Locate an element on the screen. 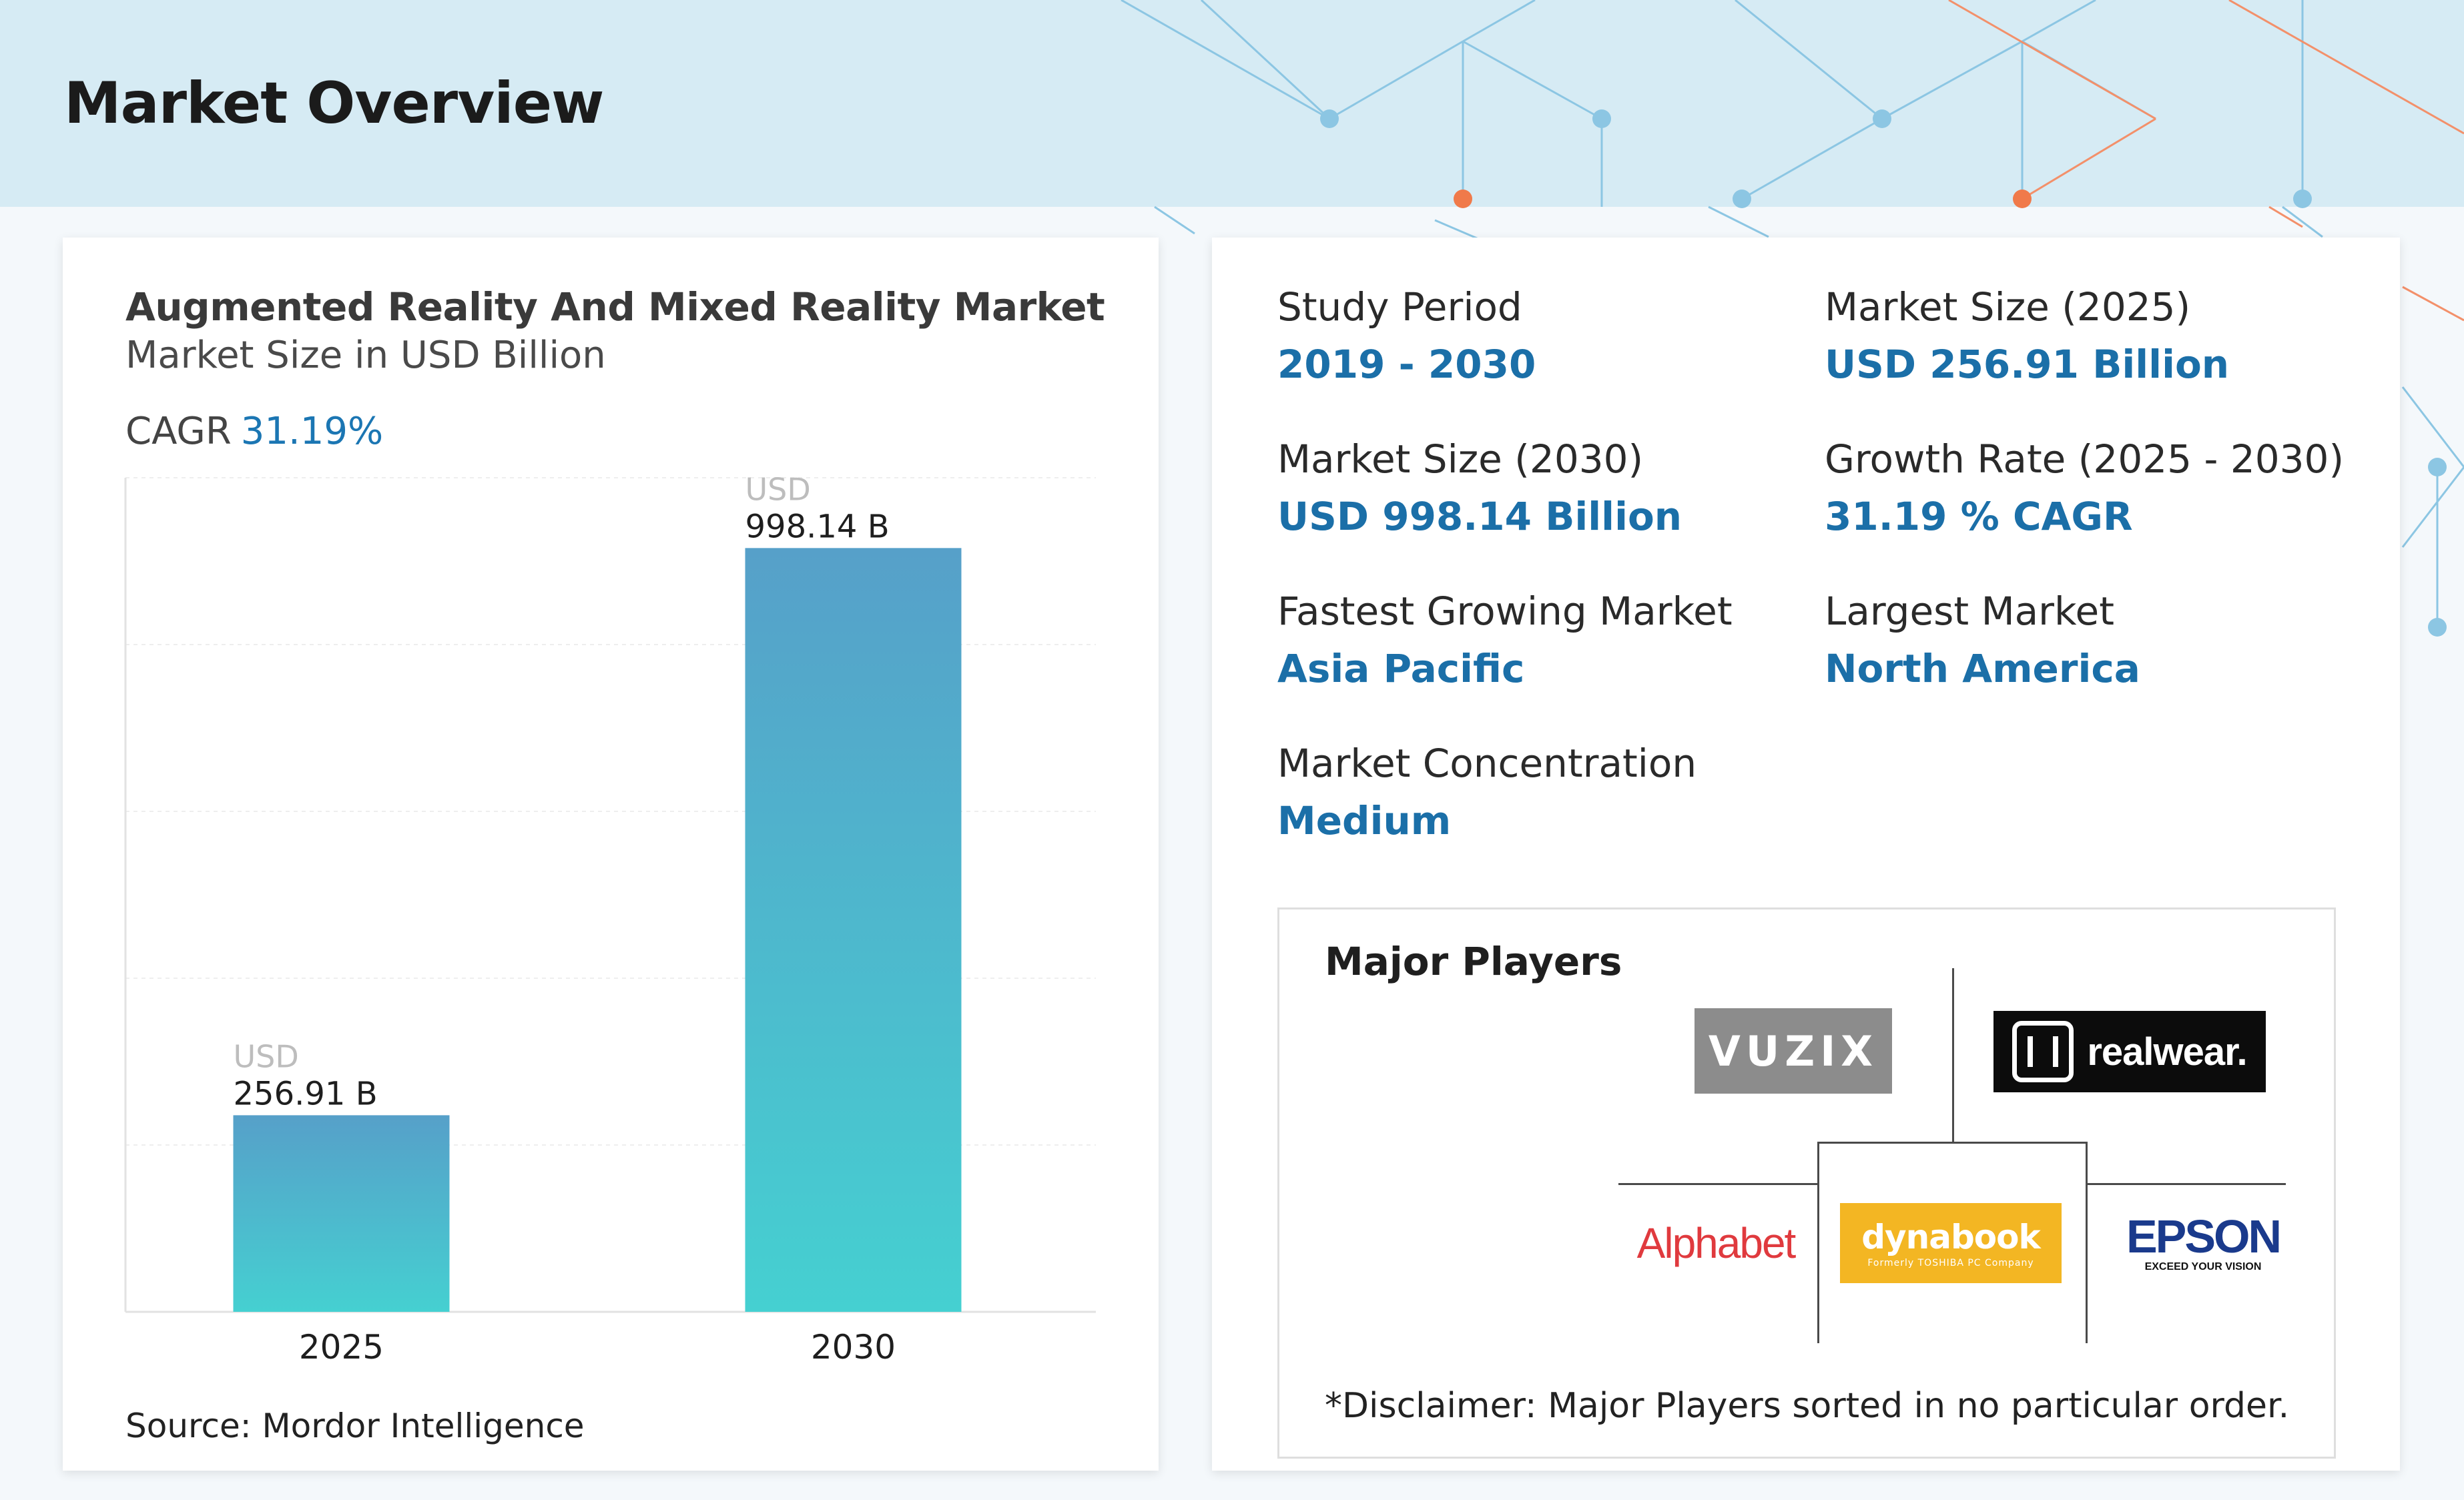  stat-label: Market Size (2030) is located at coordinates (1460, 459).